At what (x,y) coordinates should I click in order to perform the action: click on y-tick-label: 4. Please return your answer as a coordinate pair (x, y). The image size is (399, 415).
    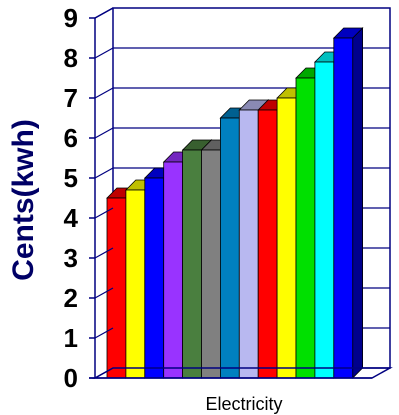
    Looking at the image, I should click on (71, 218).